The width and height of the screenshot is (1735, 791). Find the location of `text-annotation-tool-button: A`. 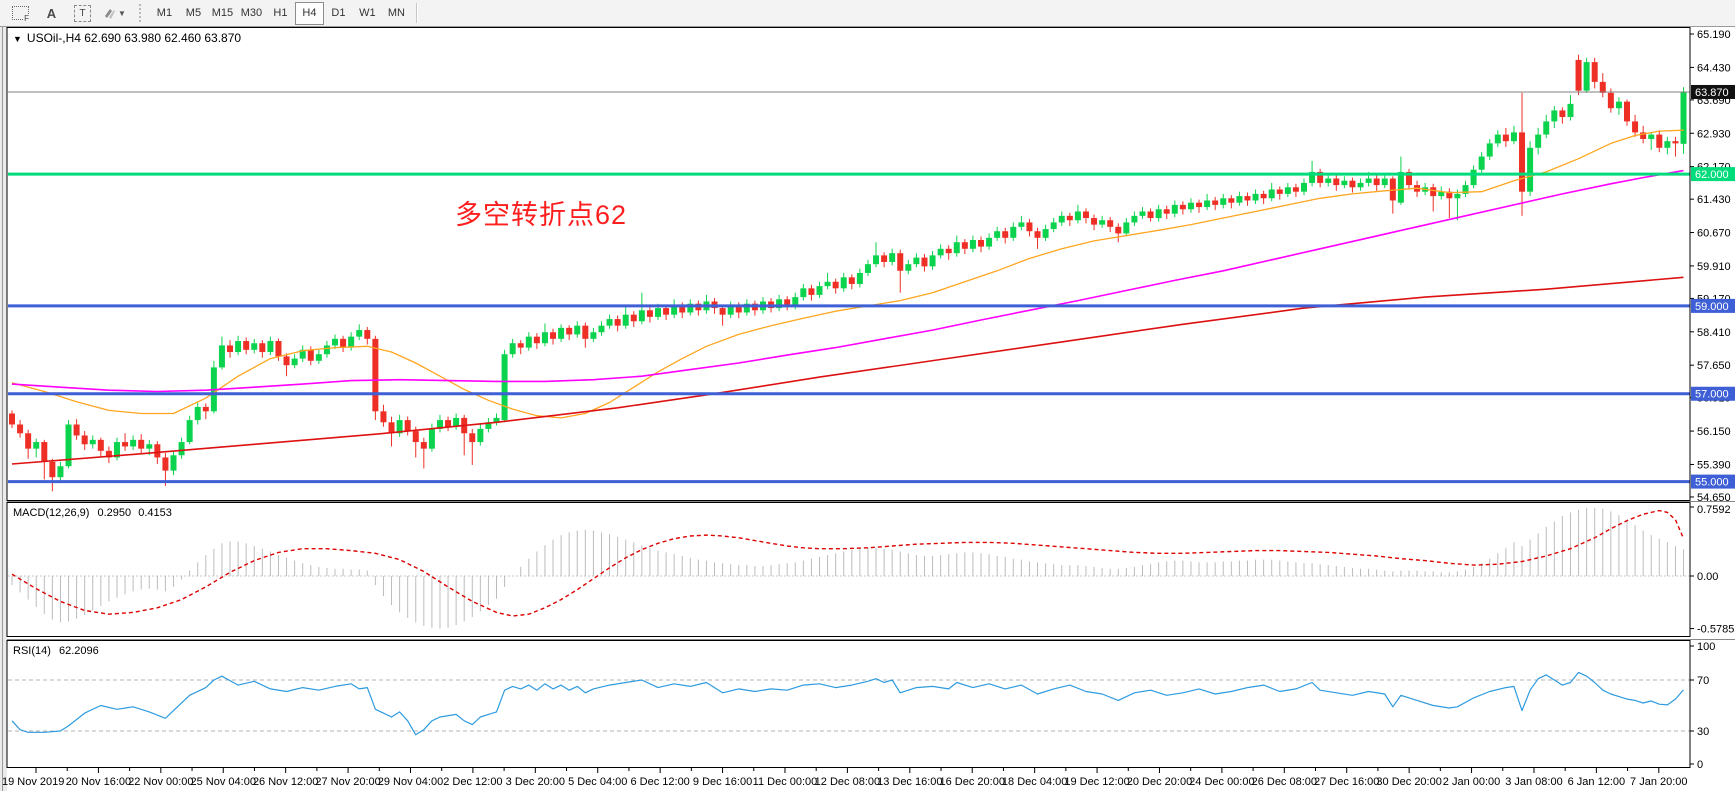

text-annotation-tool-button: A is located at coordinates (51, 13).